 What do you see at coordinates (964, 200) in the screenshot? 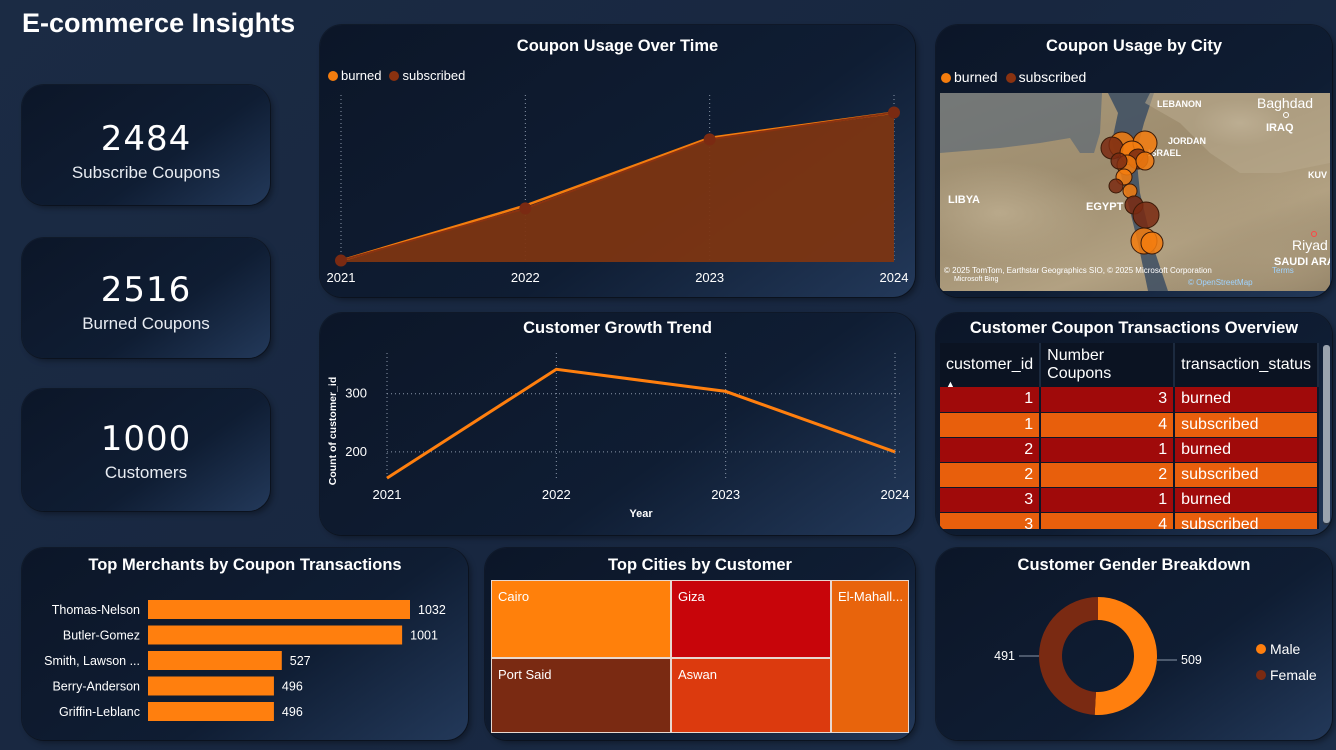
I see `map-label: LIBYA` at bounding box center [964, 200].